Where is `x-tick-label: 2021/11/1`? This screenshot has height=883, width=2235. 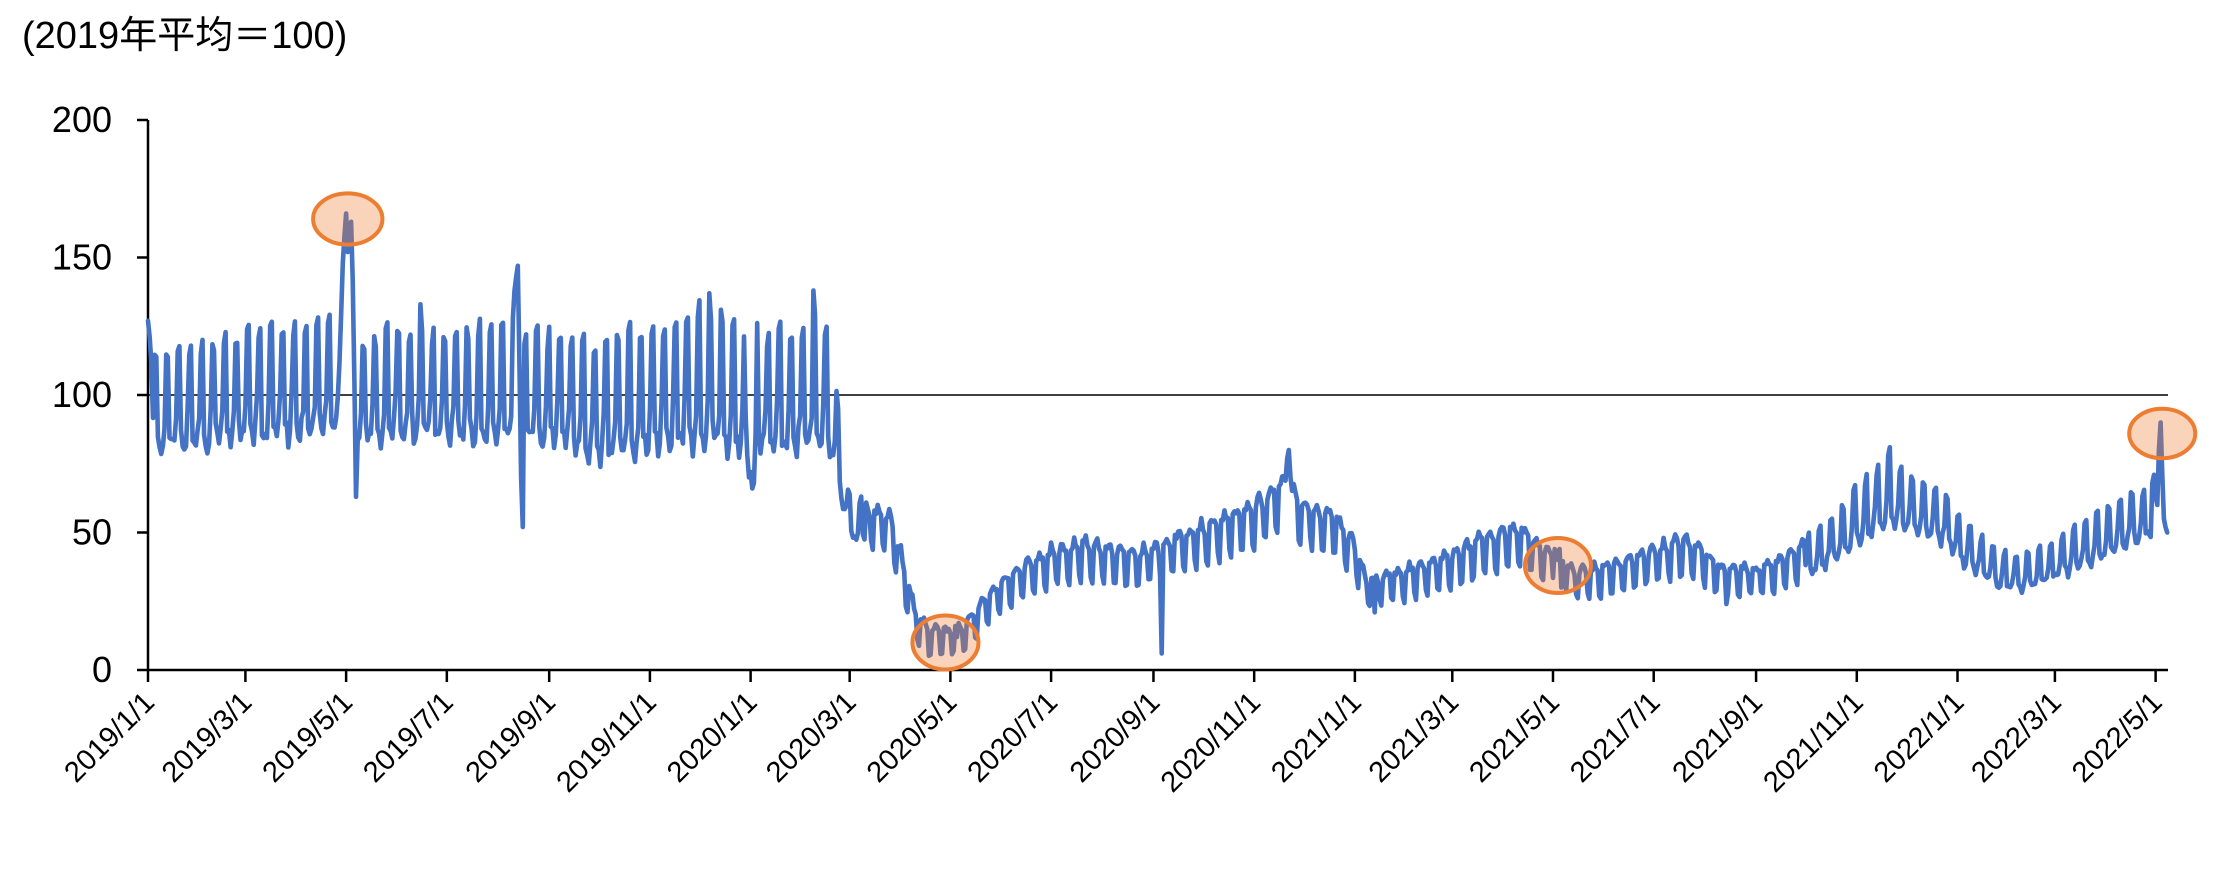 x-tick-label: 2021/11/1 is located at coordinates (1813, 742).